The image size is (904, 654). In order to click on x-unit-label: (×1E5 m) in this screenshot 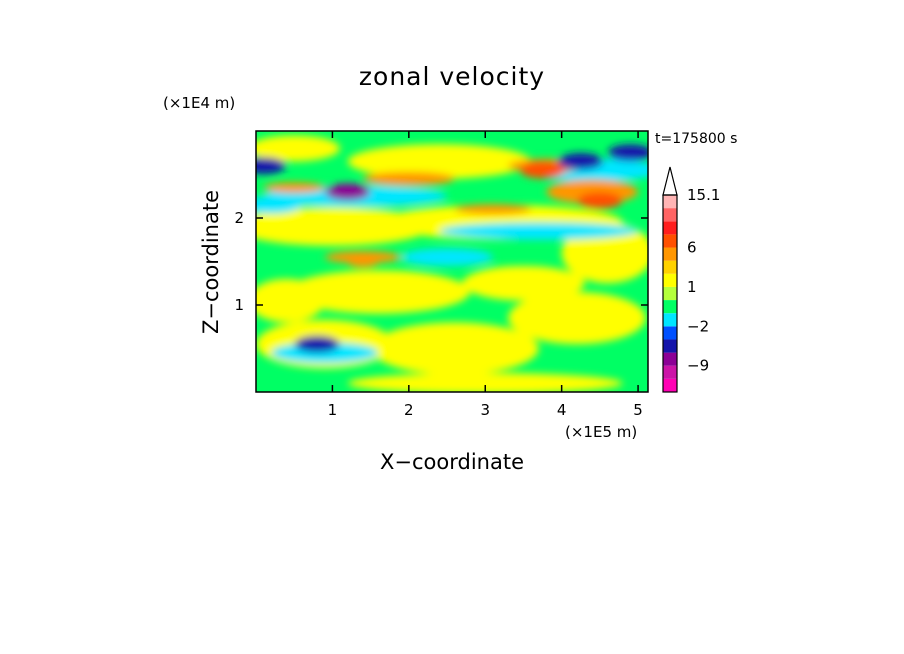, I will do `click(601, 432)`.